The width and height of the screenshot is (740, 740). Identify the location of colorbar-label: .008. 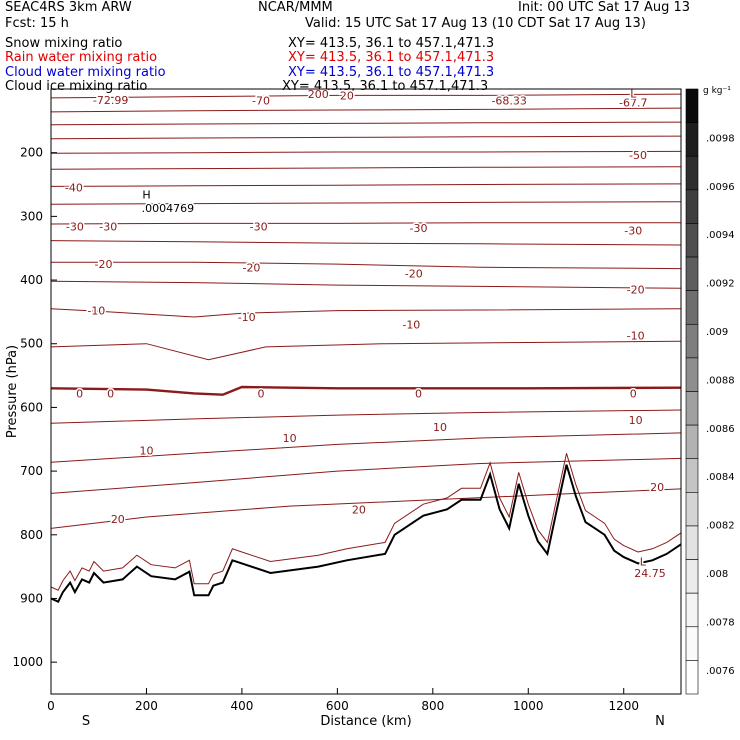
(717, 574).